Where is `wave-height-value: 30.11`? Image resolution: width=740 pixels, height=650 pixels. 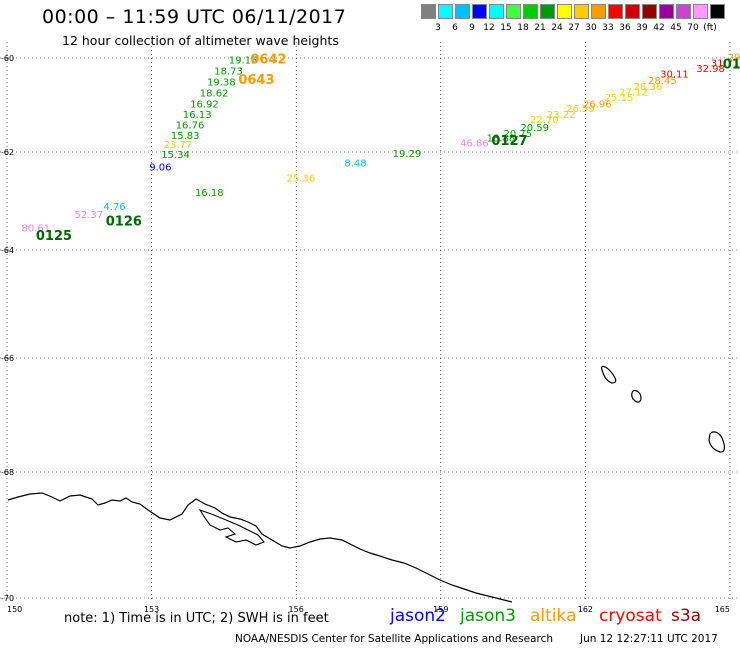 wave-height-value: 30.11 is located at coordinates (674, 75).